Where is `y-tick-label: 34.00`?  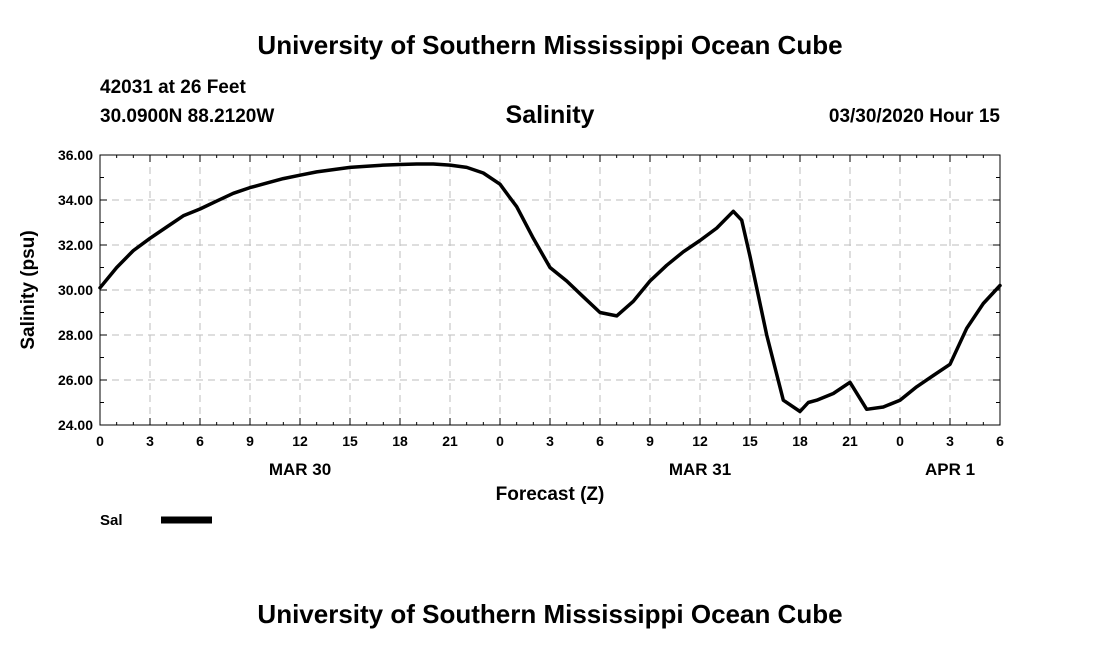 y-tick-label: 34.00 is located at coordinates (75, 200).